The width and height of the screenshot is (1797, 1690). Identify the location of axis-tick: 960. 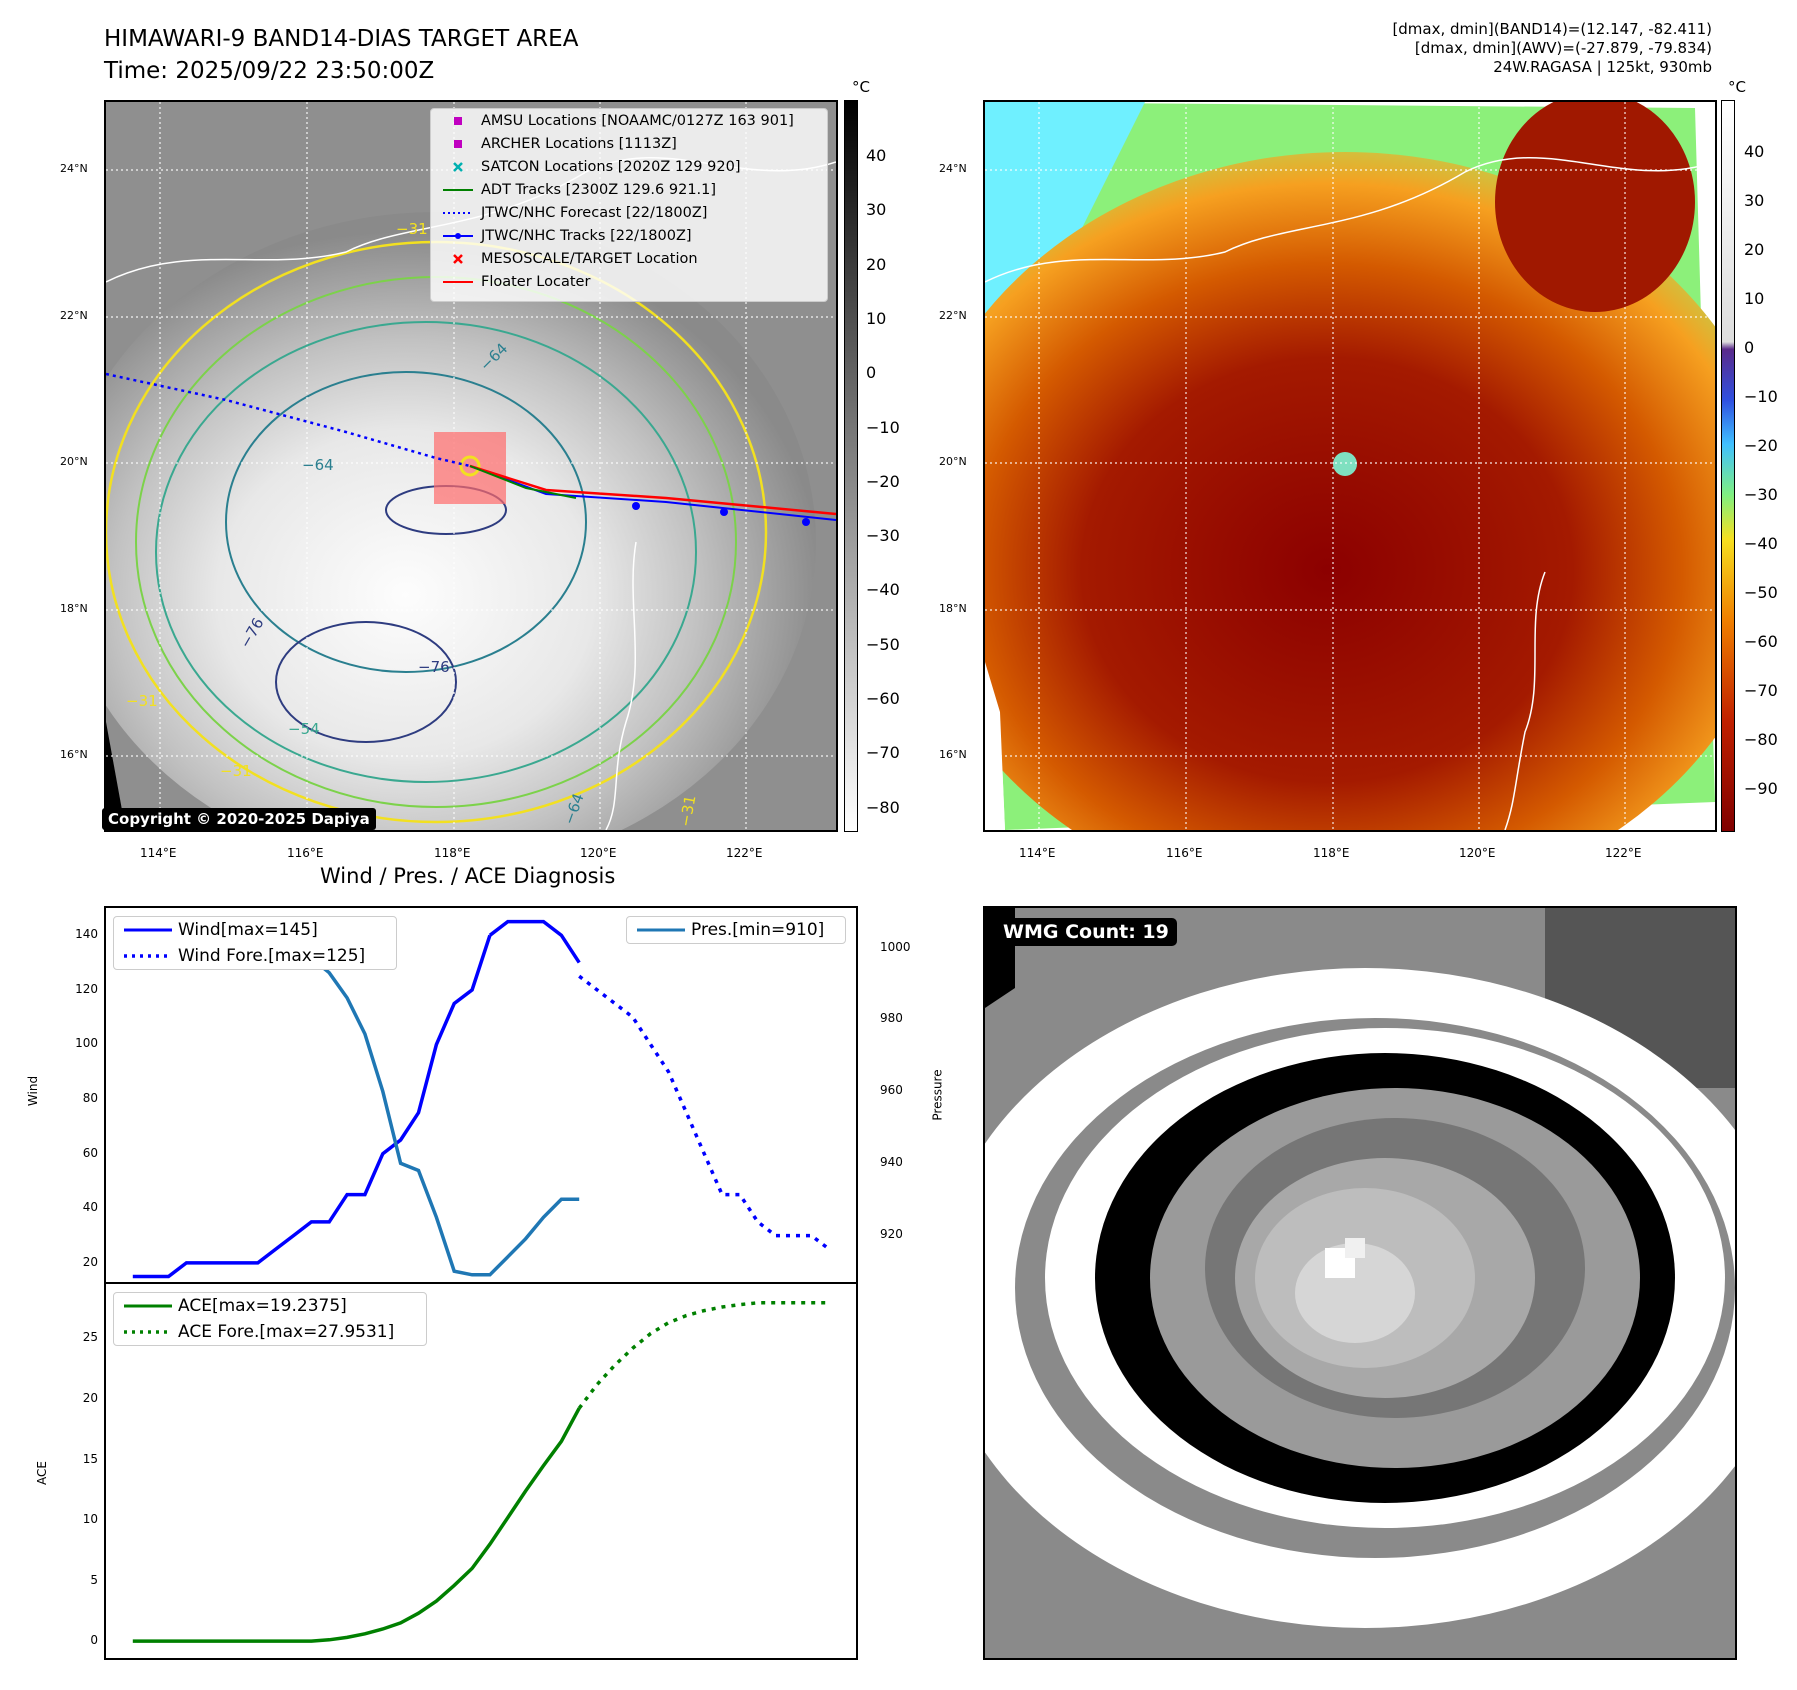
(891, 1090).